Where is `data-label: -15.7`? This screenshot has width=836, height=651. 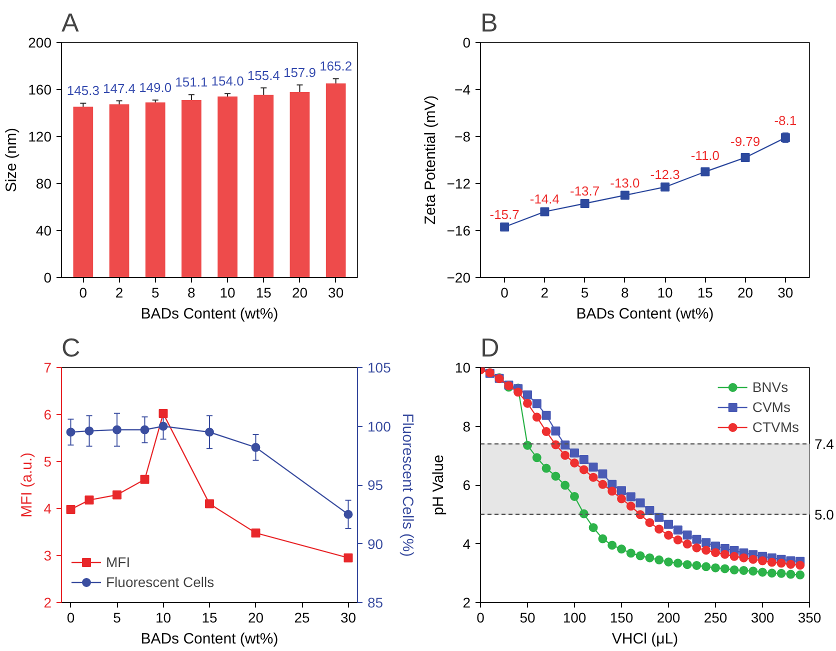 data-label: -15.7 is located at coordinates (505, 214).